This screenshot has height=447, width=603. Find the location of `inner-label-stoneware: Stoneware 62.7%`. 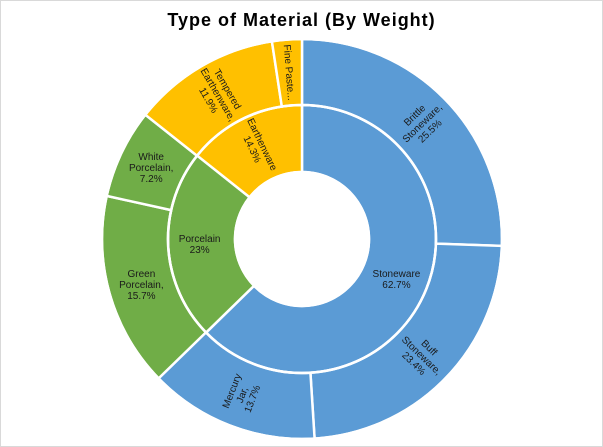

inner-label-stoneware: Stoneware 62.7% is located at coordinates (397, 280).